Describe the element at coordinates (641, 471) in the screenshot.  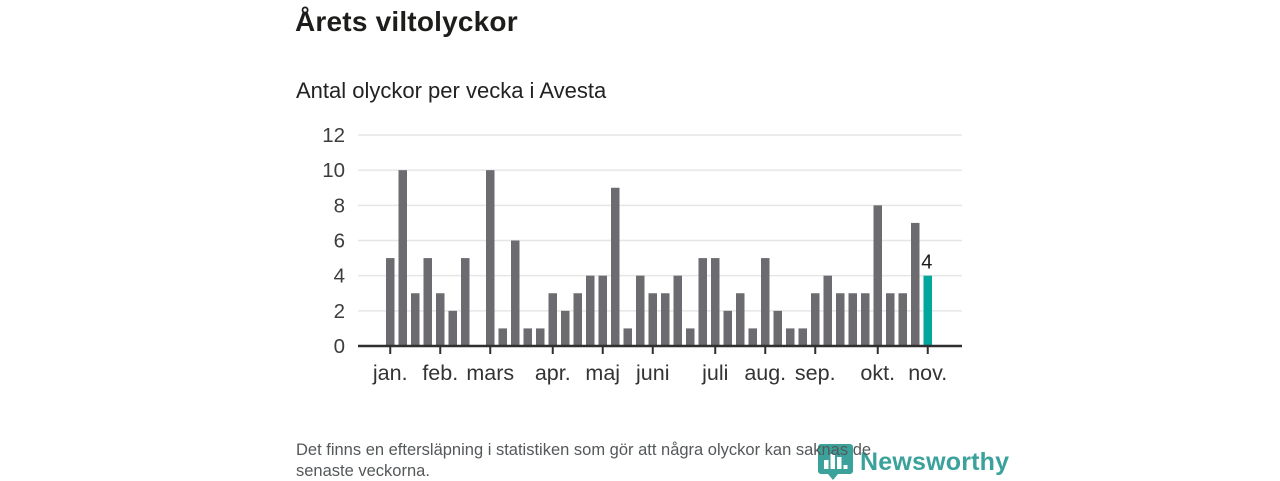
I see `footer-disclaimer-line2: senaste veckorna.` at that location.